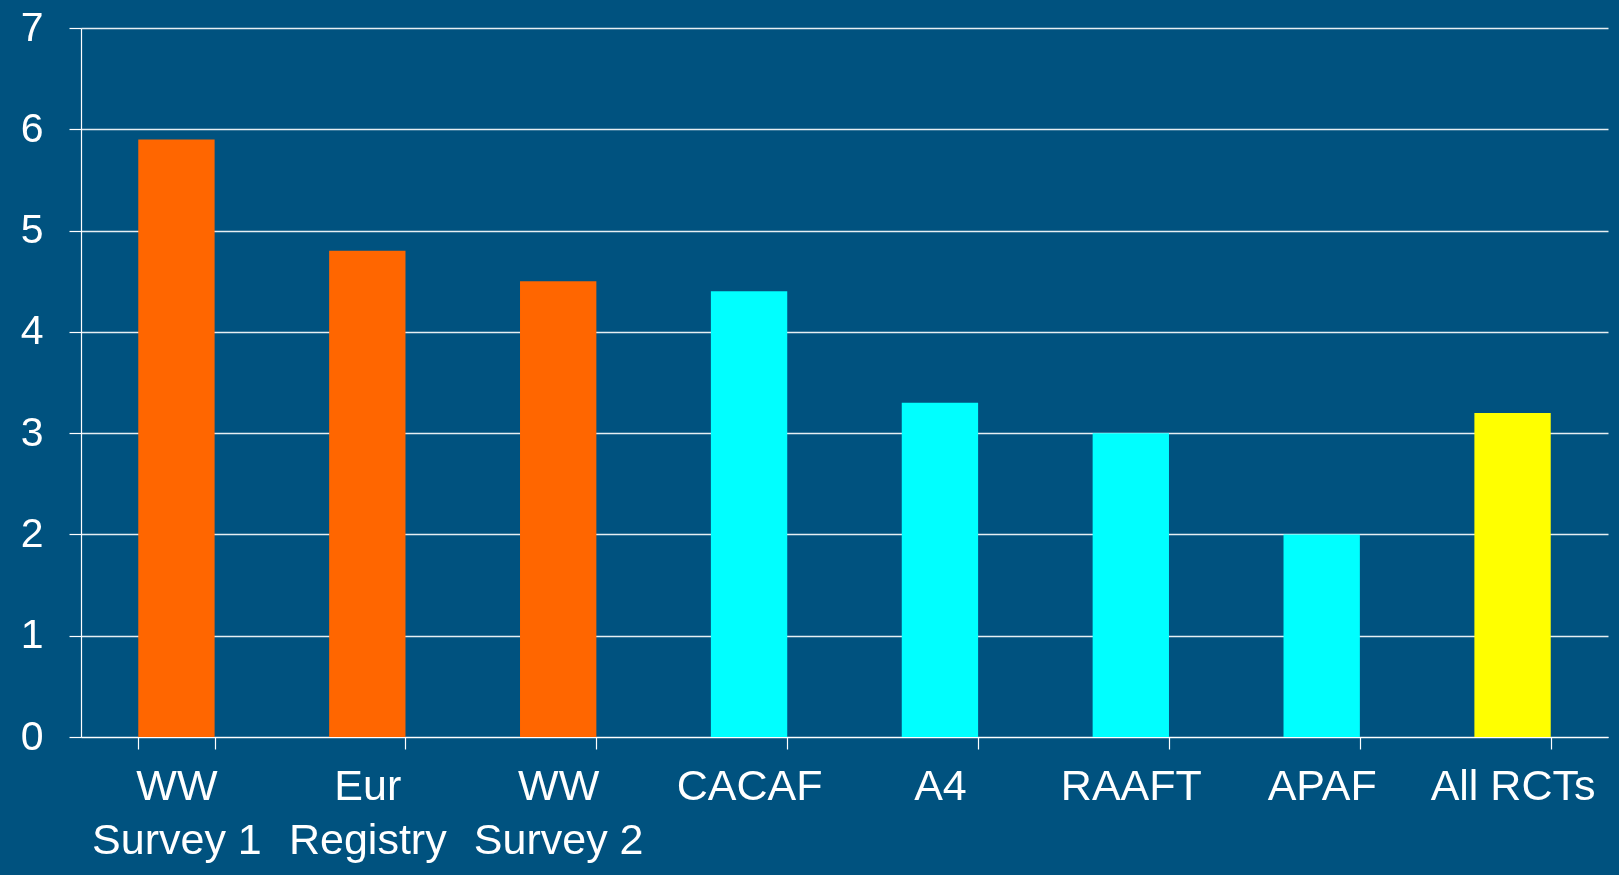 Image resolution: width=1619 pixels, height=875 pixels. Describe the element at coordinates (32, 532) in the screenshot. I see `y-tick-label: 2` at that location.